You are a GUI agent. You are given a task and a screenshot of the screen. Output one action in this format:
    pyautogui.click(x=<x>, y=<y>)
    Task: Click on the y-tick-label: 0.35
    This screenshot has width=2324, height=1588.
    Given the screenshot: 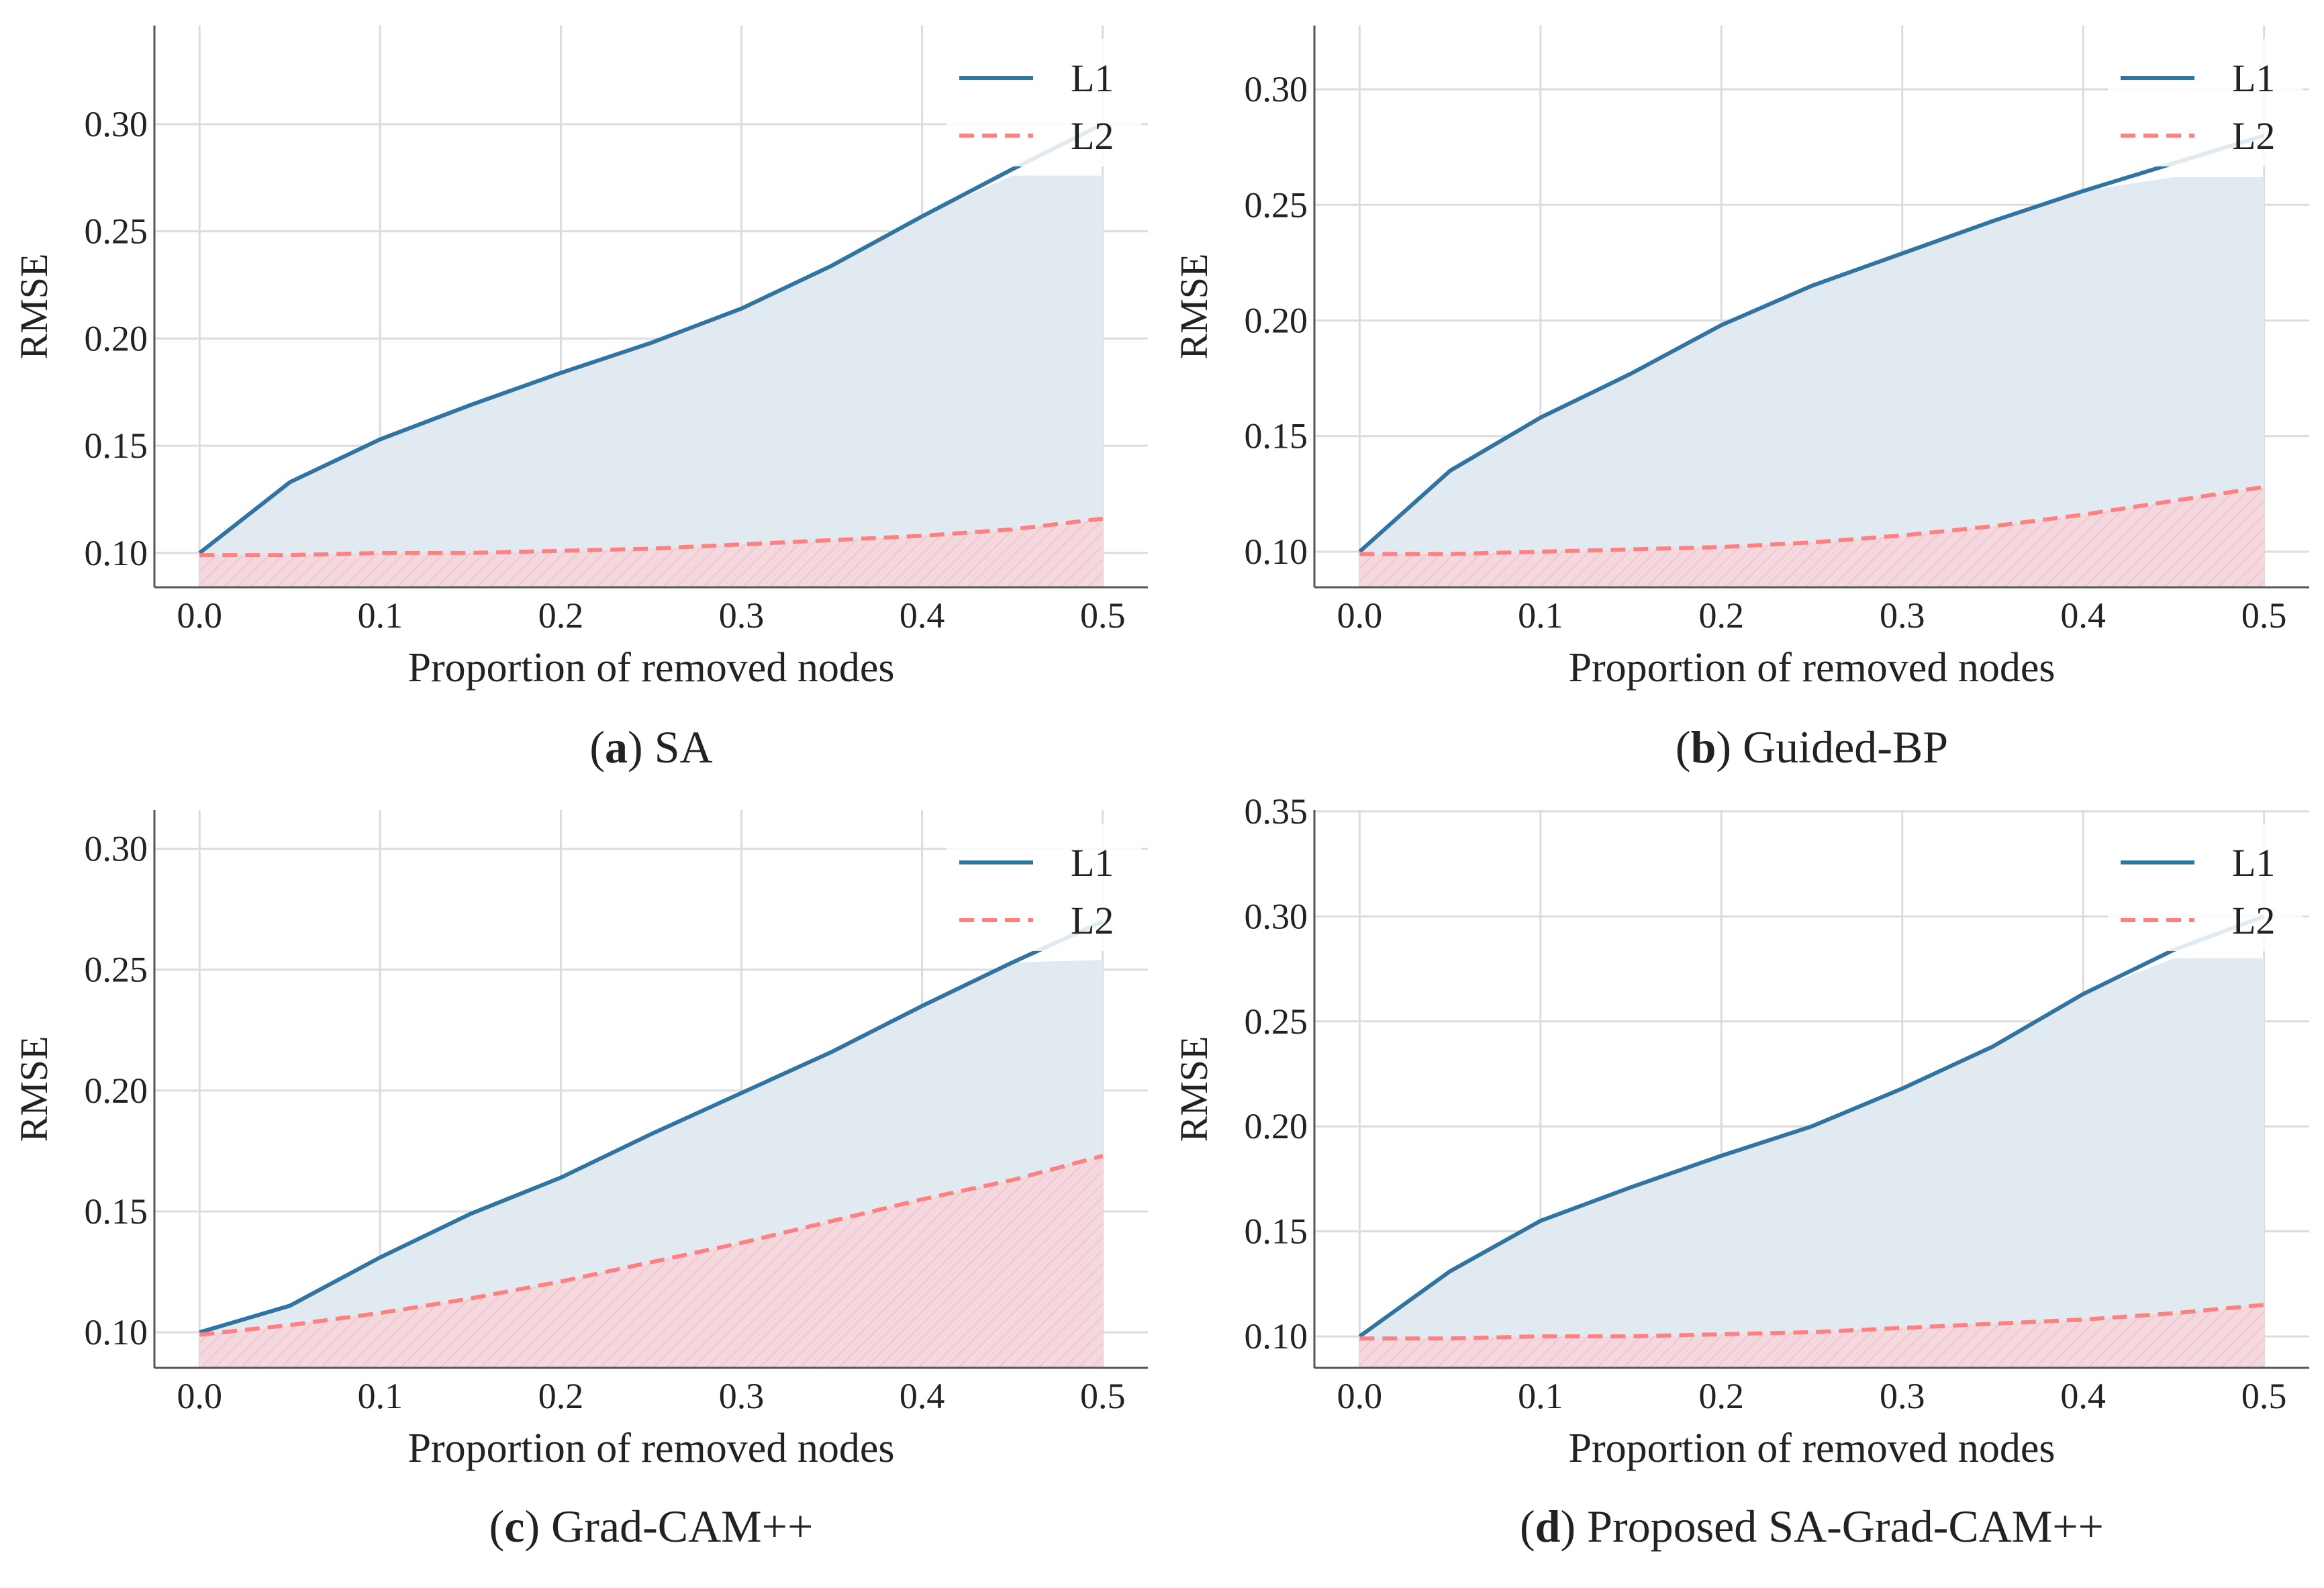 What is the action you would take?
    pyautogui.click(x=1276, y=811)
    